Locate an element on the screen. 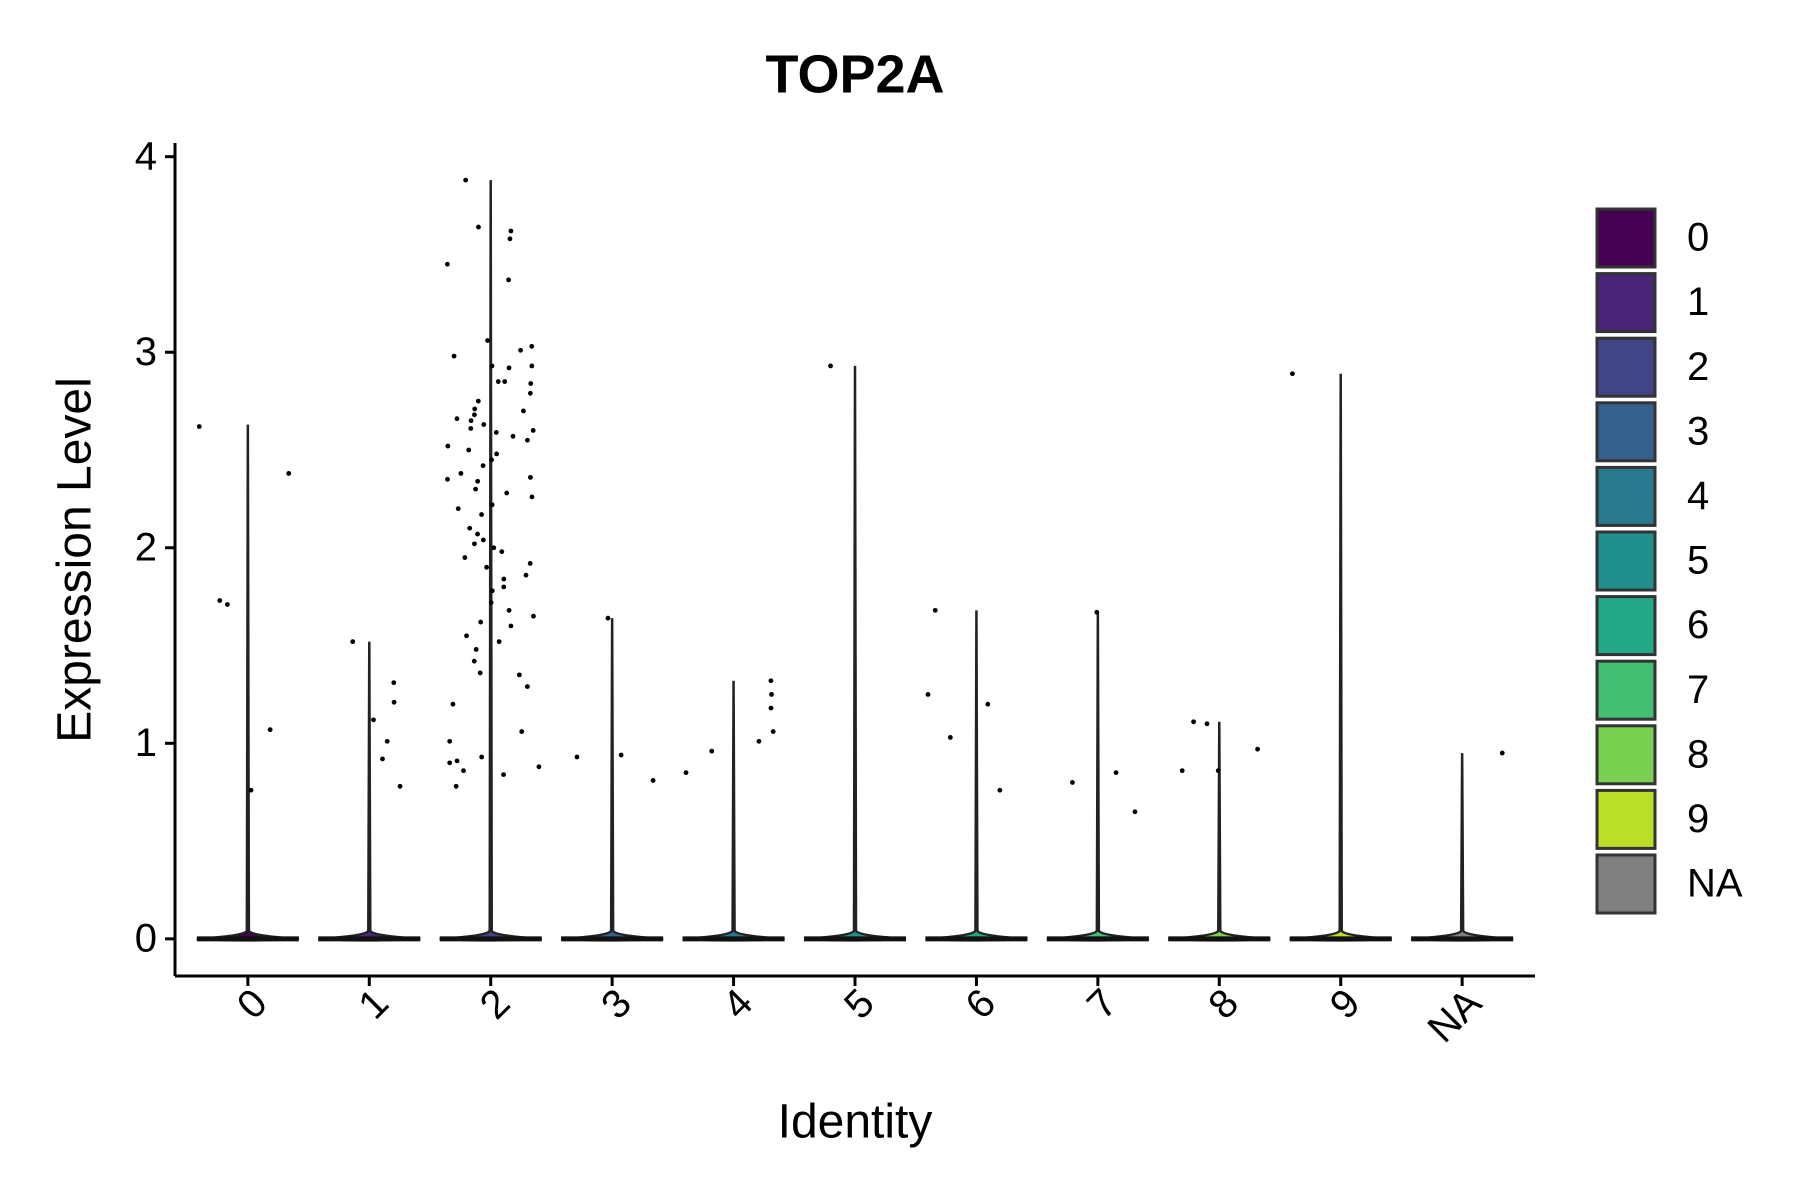 The height and width of the screenshot is (1200, 1800). y-axis-title: Expression Level is located at coordinates (75, 560).